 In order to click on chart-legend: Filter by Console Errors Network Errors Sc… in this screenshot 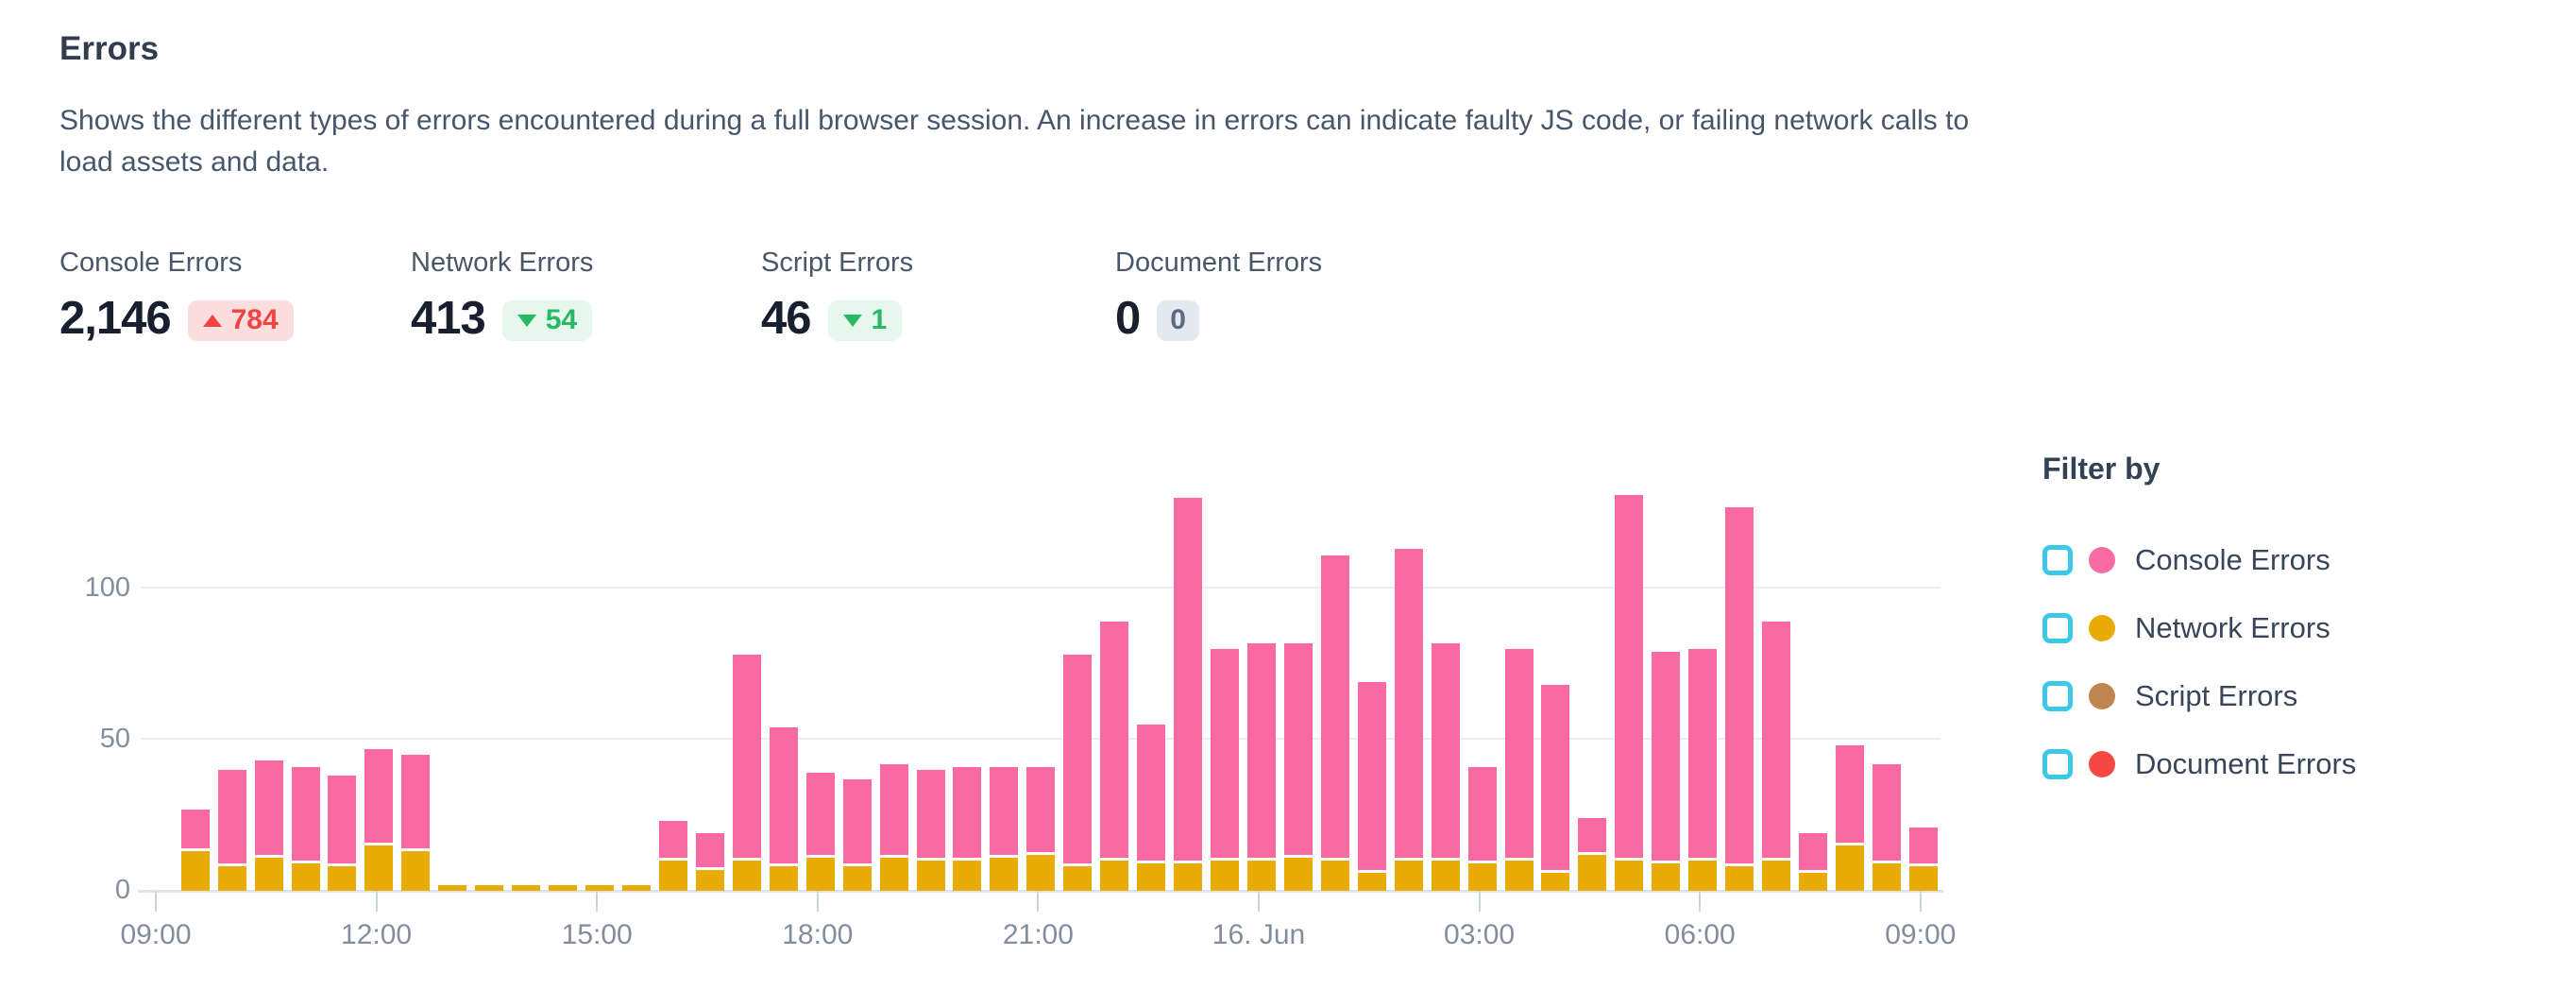, I will do `click(2297, 616)`.